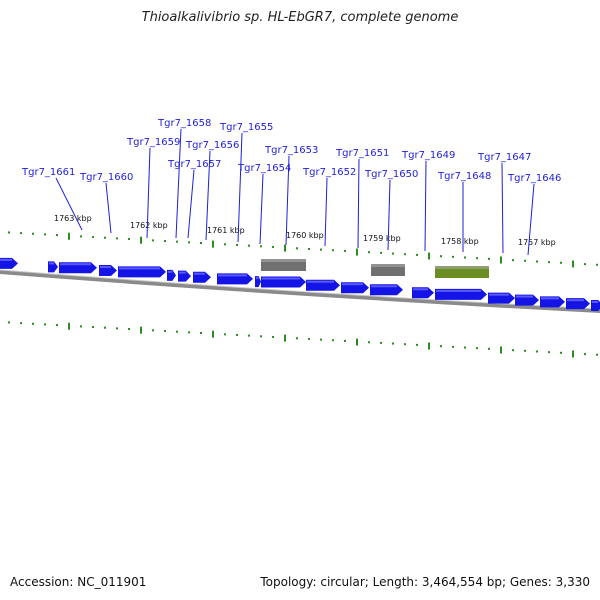  What do you see at coordinates (303, 249) in the screenshot?
I see `kbp-tick-row-top` at bounding box center [303, 249].